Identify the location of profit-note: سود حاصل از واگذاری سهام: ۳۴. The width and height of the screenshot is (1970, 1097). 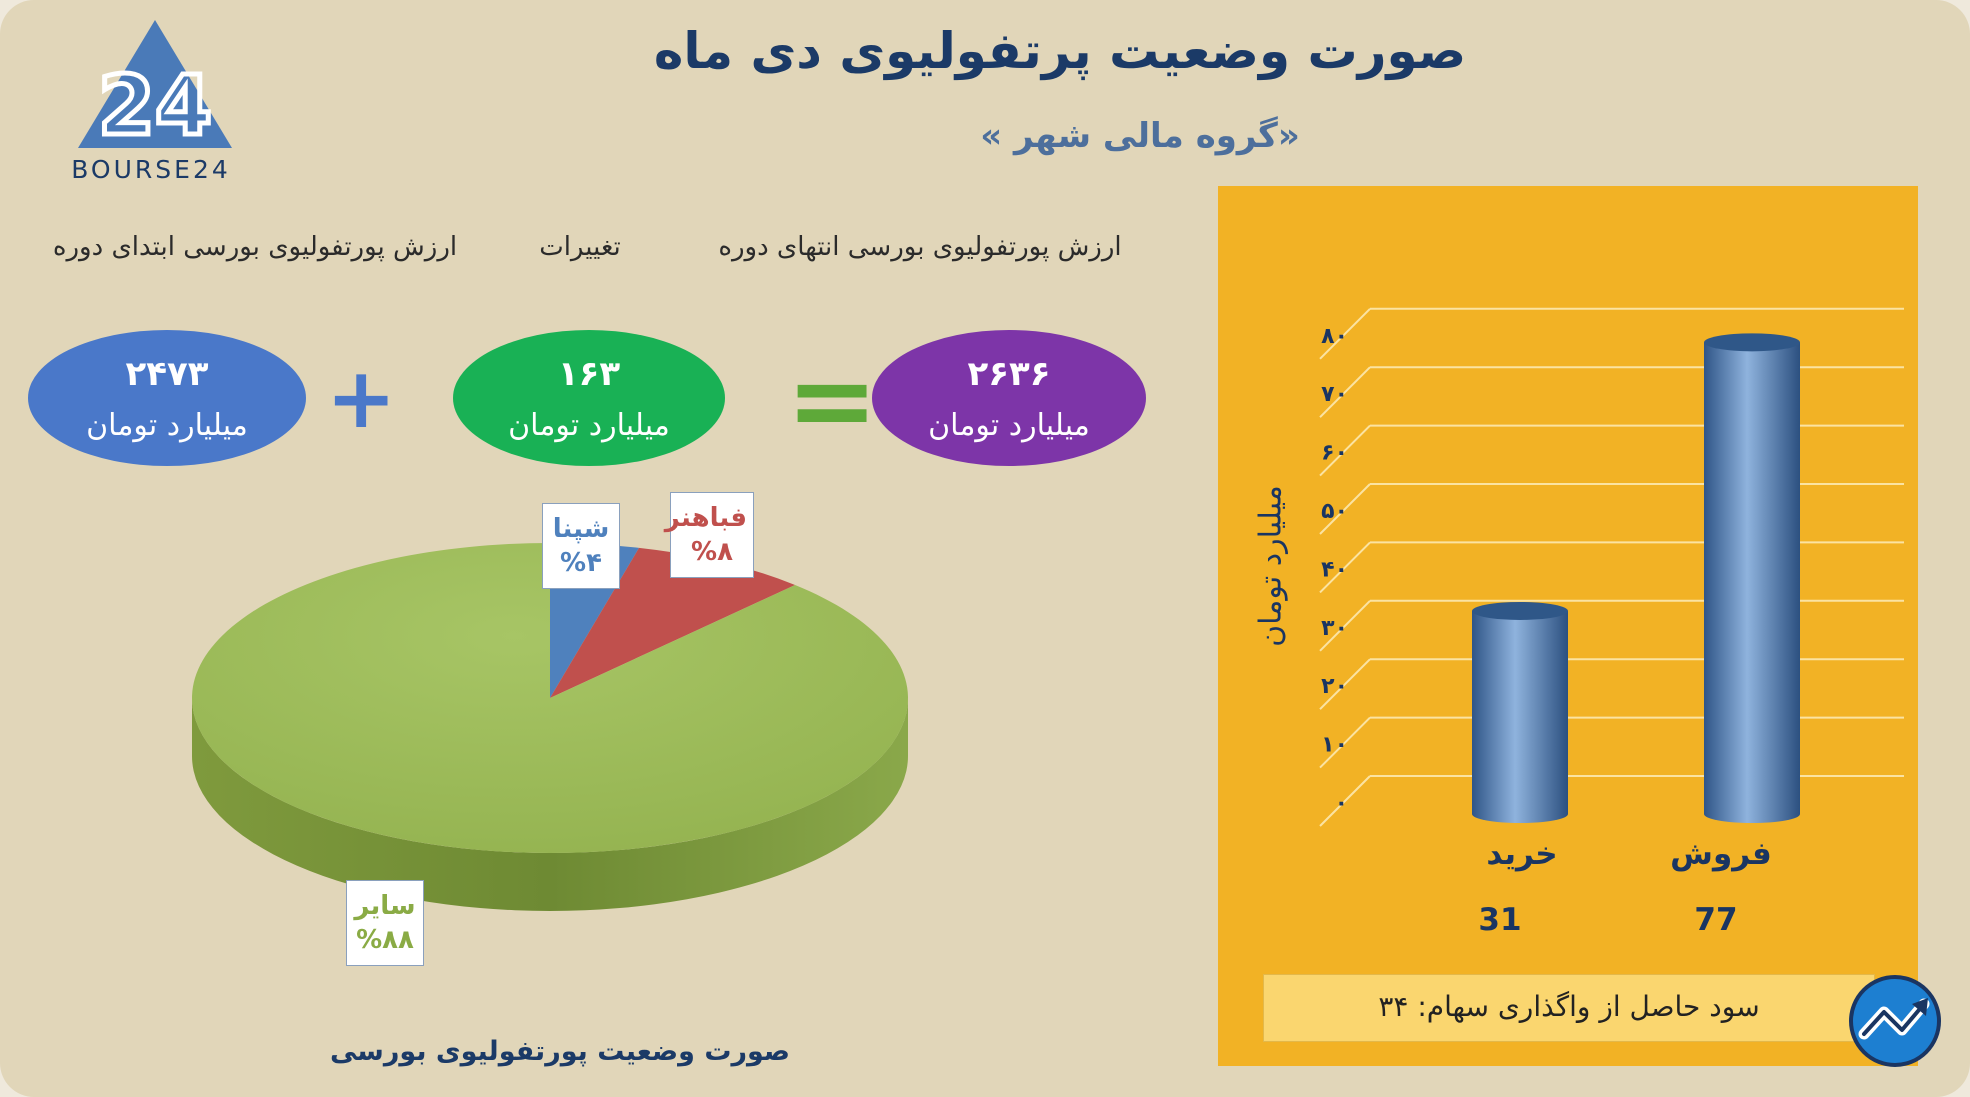
(1569, 1008).